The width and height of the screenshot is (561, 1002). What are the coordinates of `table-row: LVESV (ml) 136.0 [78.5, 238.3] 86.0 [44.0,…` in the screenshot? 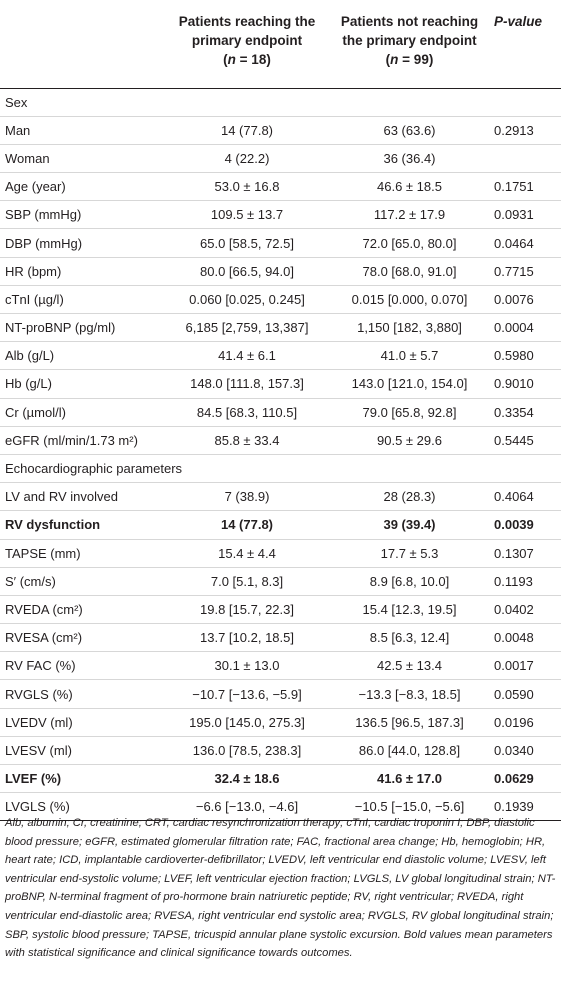 It's located at (280, 751).